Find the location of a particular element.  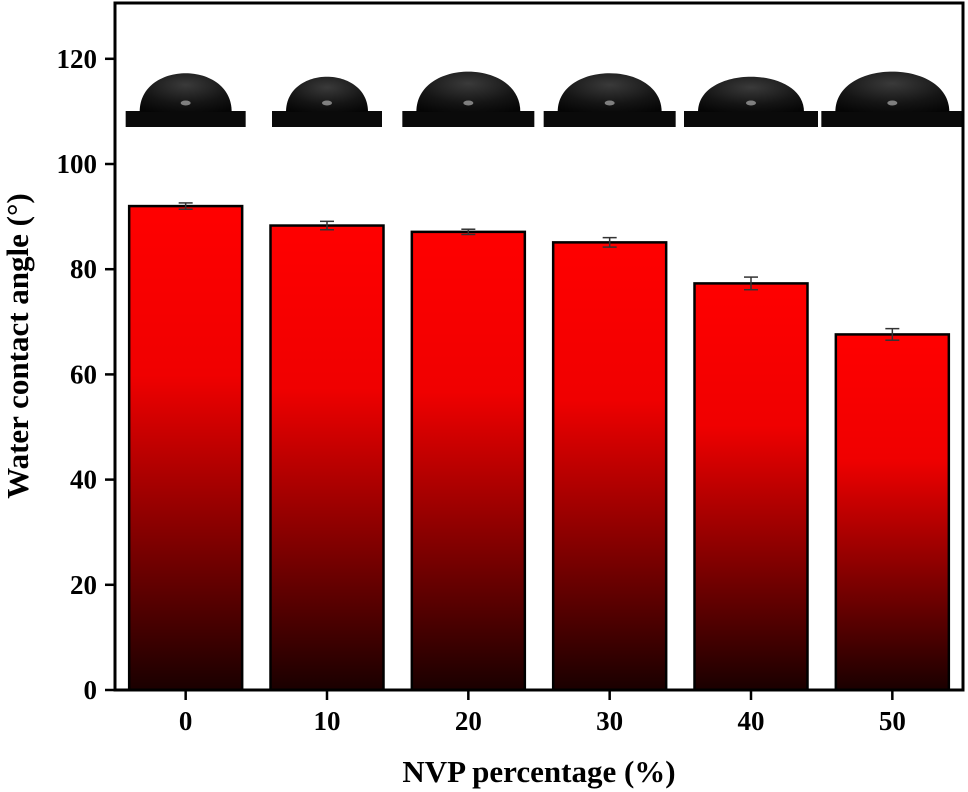

y-axis: 0 20 40 60 80 100 120 is located at coordinates (86, 374).